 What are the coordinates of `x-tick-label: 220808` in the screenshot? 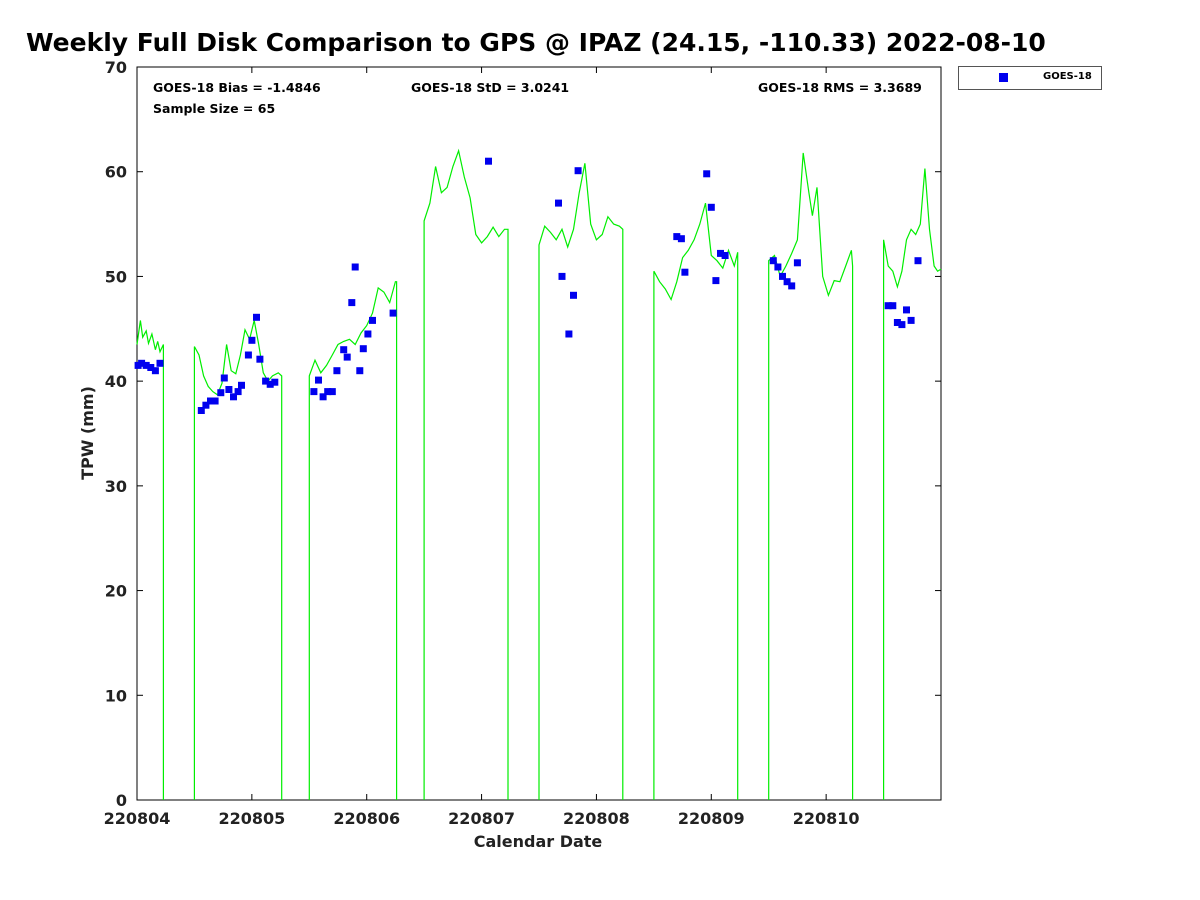 It's located at (596, 818).